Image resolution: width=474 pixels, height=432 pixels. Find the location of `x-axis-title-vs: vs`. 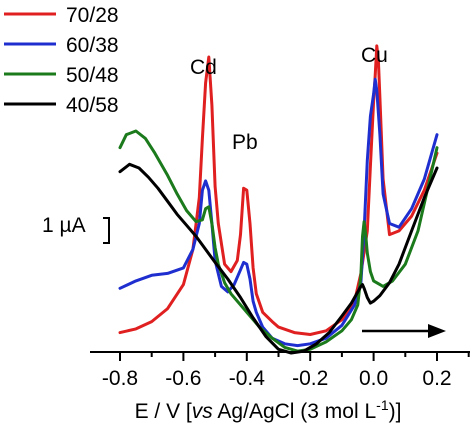

x-axis-title-vs: vs is located at coordinates (203, 411).